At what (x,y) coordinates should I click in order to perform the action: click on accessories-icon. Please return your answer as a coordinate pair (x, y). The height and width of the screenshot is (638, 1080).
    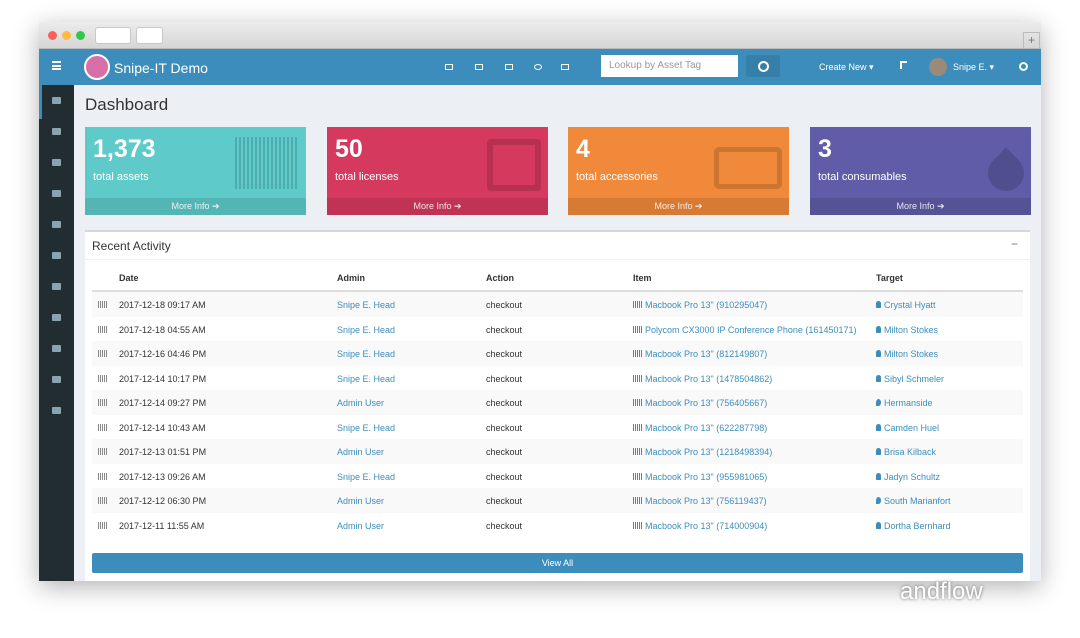
    Looking at the image, I should click on (509, 67).